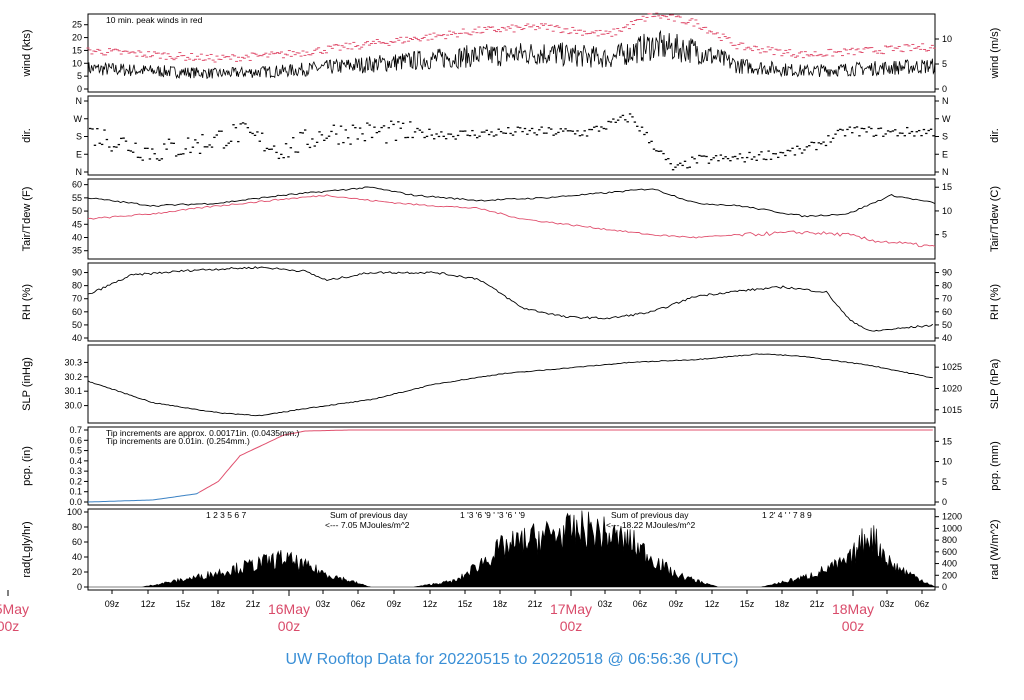 This screenshot has height=700, width=1024. What do you see at coordinates (77, 224) in the screenshot?
I see `ytick-label: 45` at bounding box center [77, 224].